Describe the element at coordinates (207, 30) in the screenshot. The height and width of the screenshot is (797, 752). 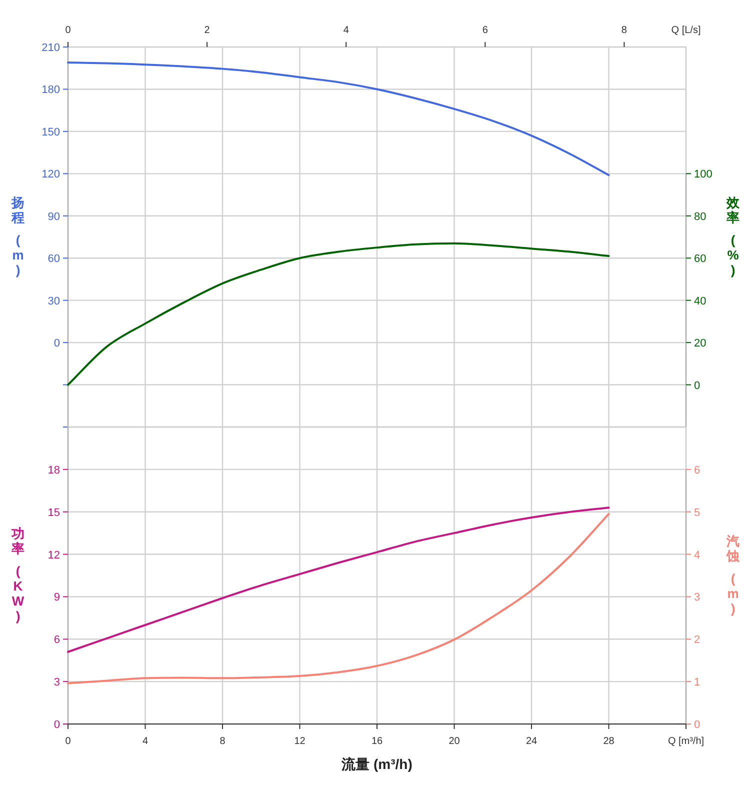
I see `x2-tick-label: 2` at that location.